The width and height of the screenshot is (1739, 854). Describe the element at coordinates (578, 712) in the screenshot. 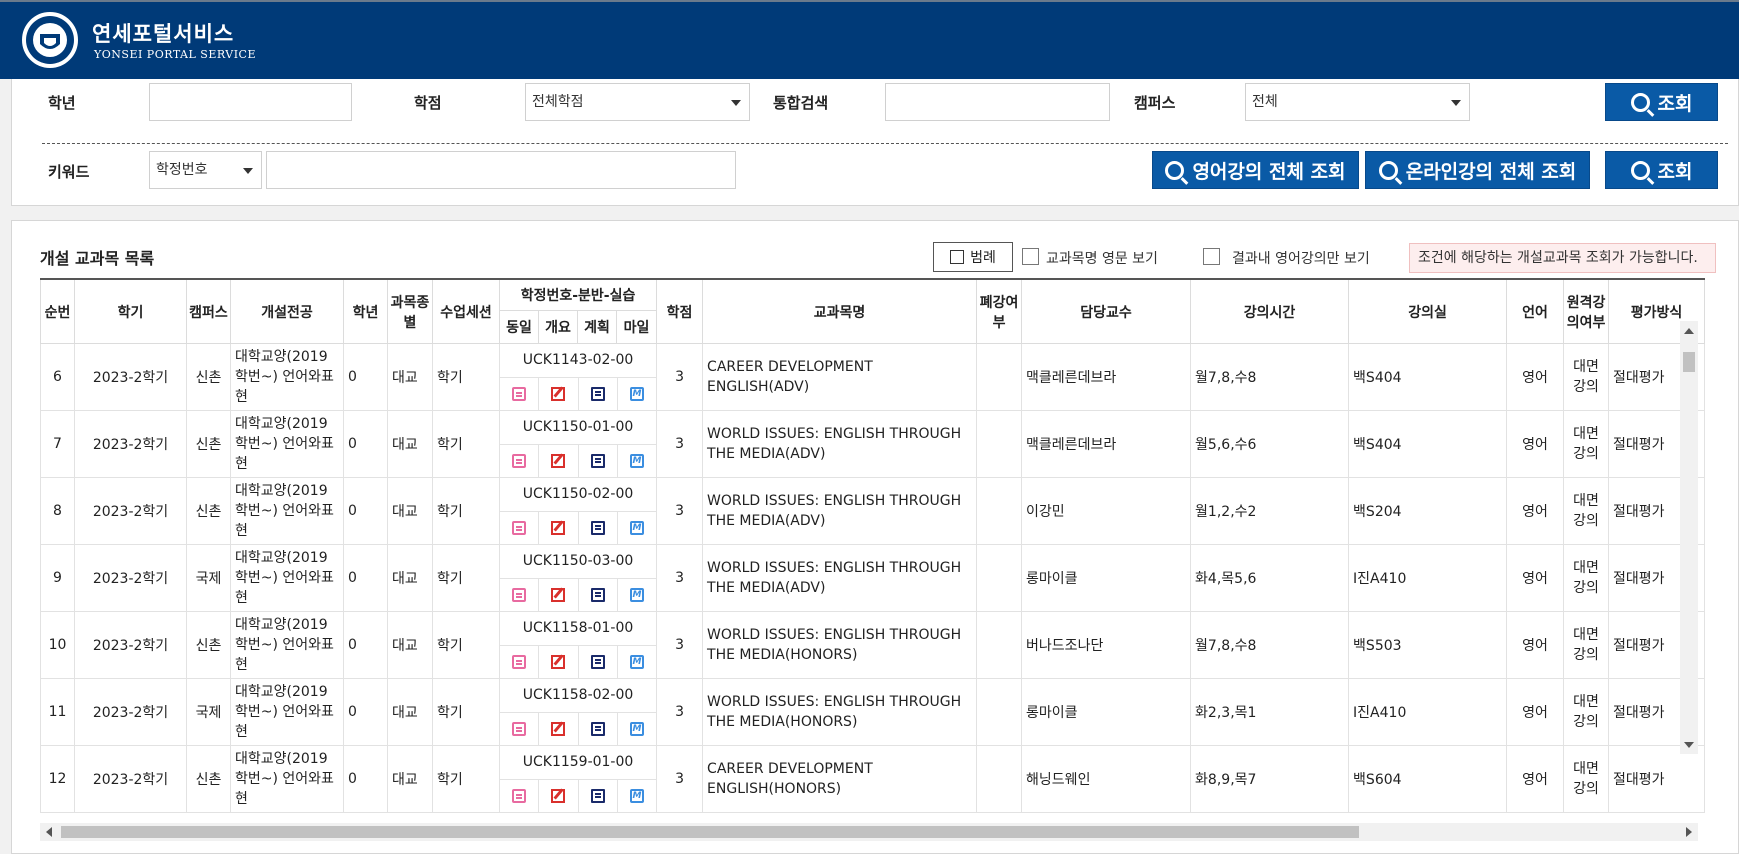

I see `cell-code: UCK1158-02-00 M` at that location.